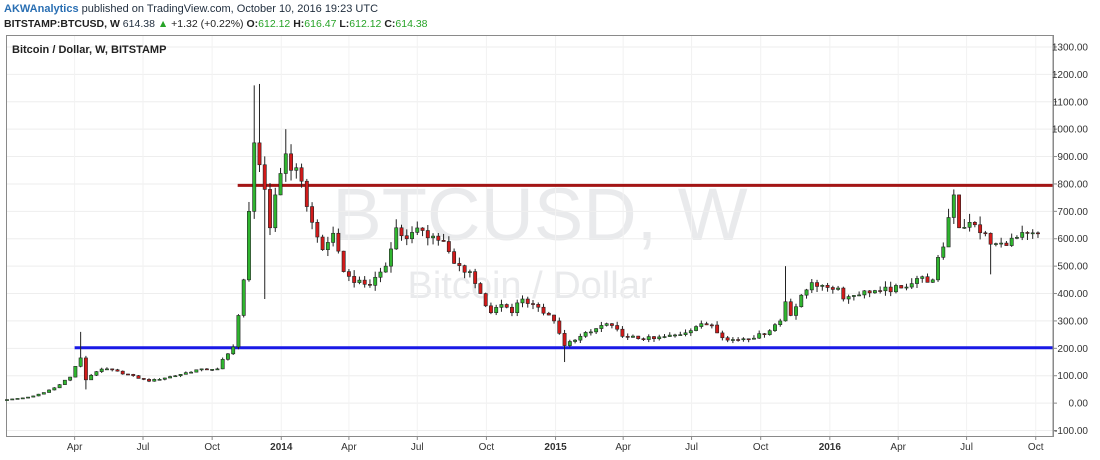  What do you see at coordinates (207, 24) in the screenshot?
I see `price-change: +1.32 (+0.22%)` at bounding box center [207, 24].